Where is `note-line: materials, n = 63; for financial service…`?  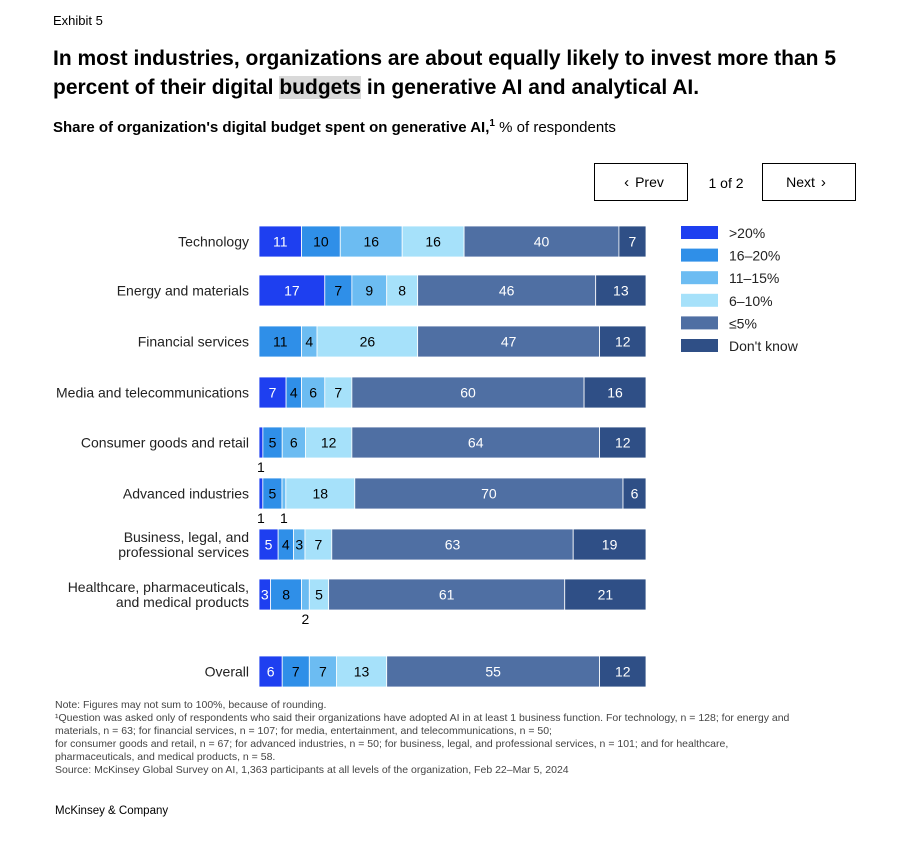 note-line: materials, n = 63; for financial service… is located at coordinates (303, 731).